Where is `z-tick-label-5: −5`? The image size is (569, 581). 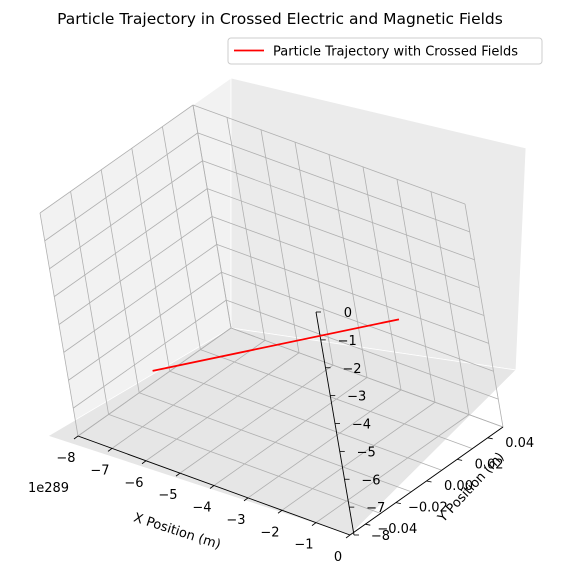
z-tick-label-5: −5 is located at coordinates (366, 452).